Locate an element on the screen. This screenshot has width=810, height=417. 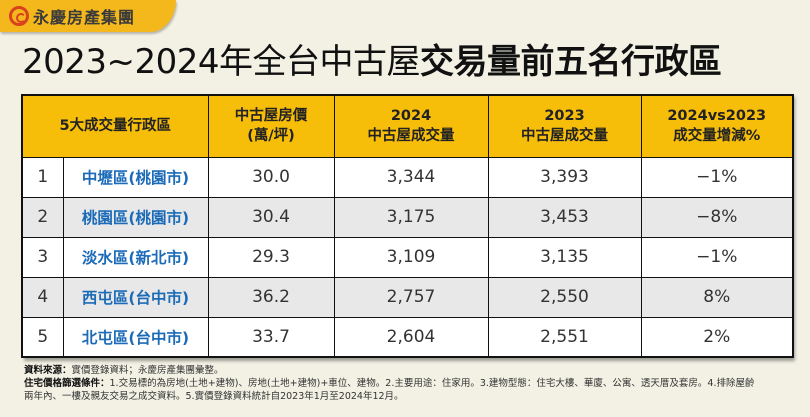
vol-2023: 3,135 is located at coordinates (564, 257).